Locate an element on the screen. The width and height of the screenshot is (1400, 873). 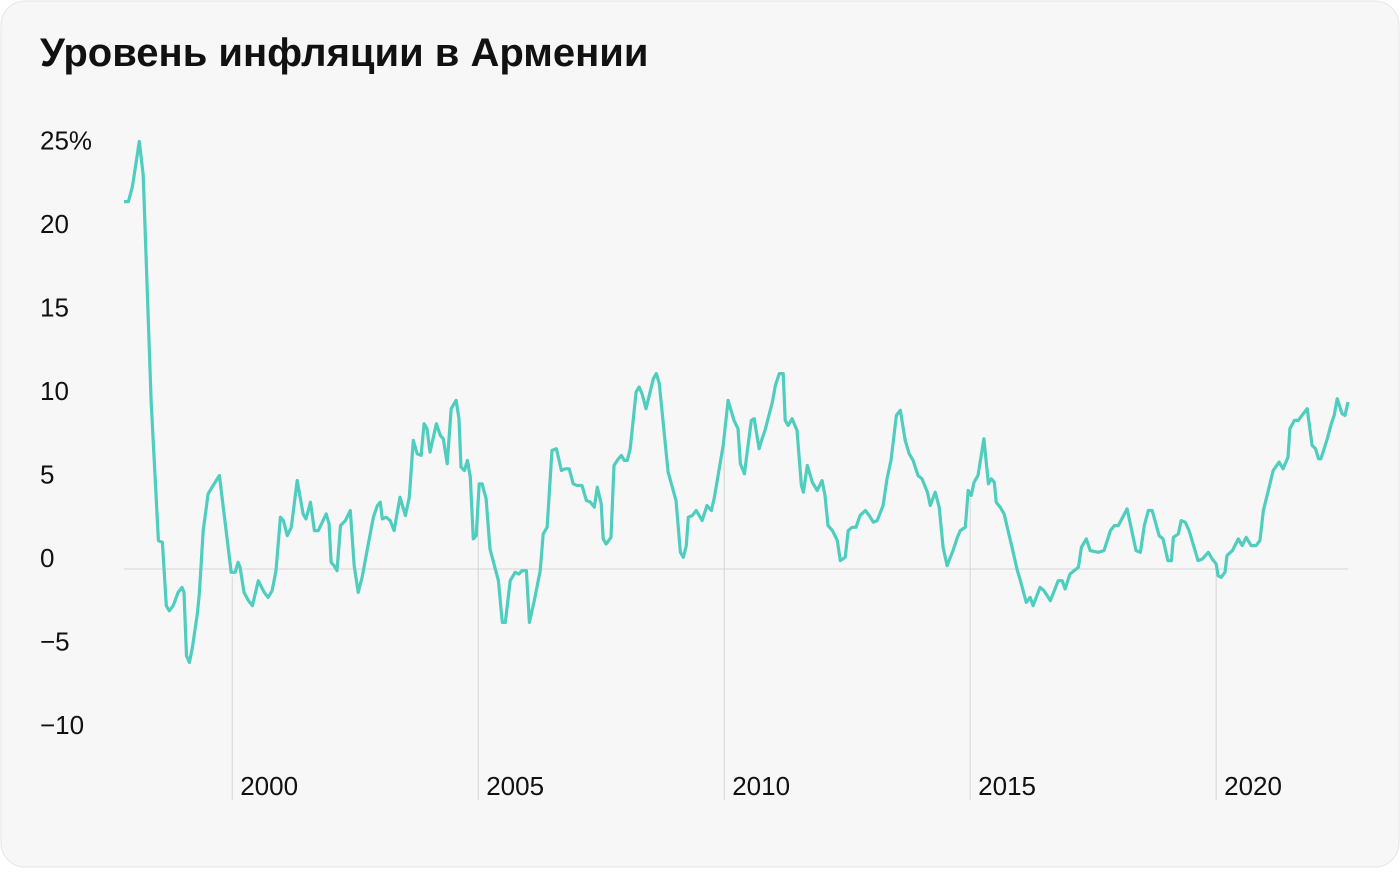
x-tick-label: 2010 is located at coordinates (761, 786).